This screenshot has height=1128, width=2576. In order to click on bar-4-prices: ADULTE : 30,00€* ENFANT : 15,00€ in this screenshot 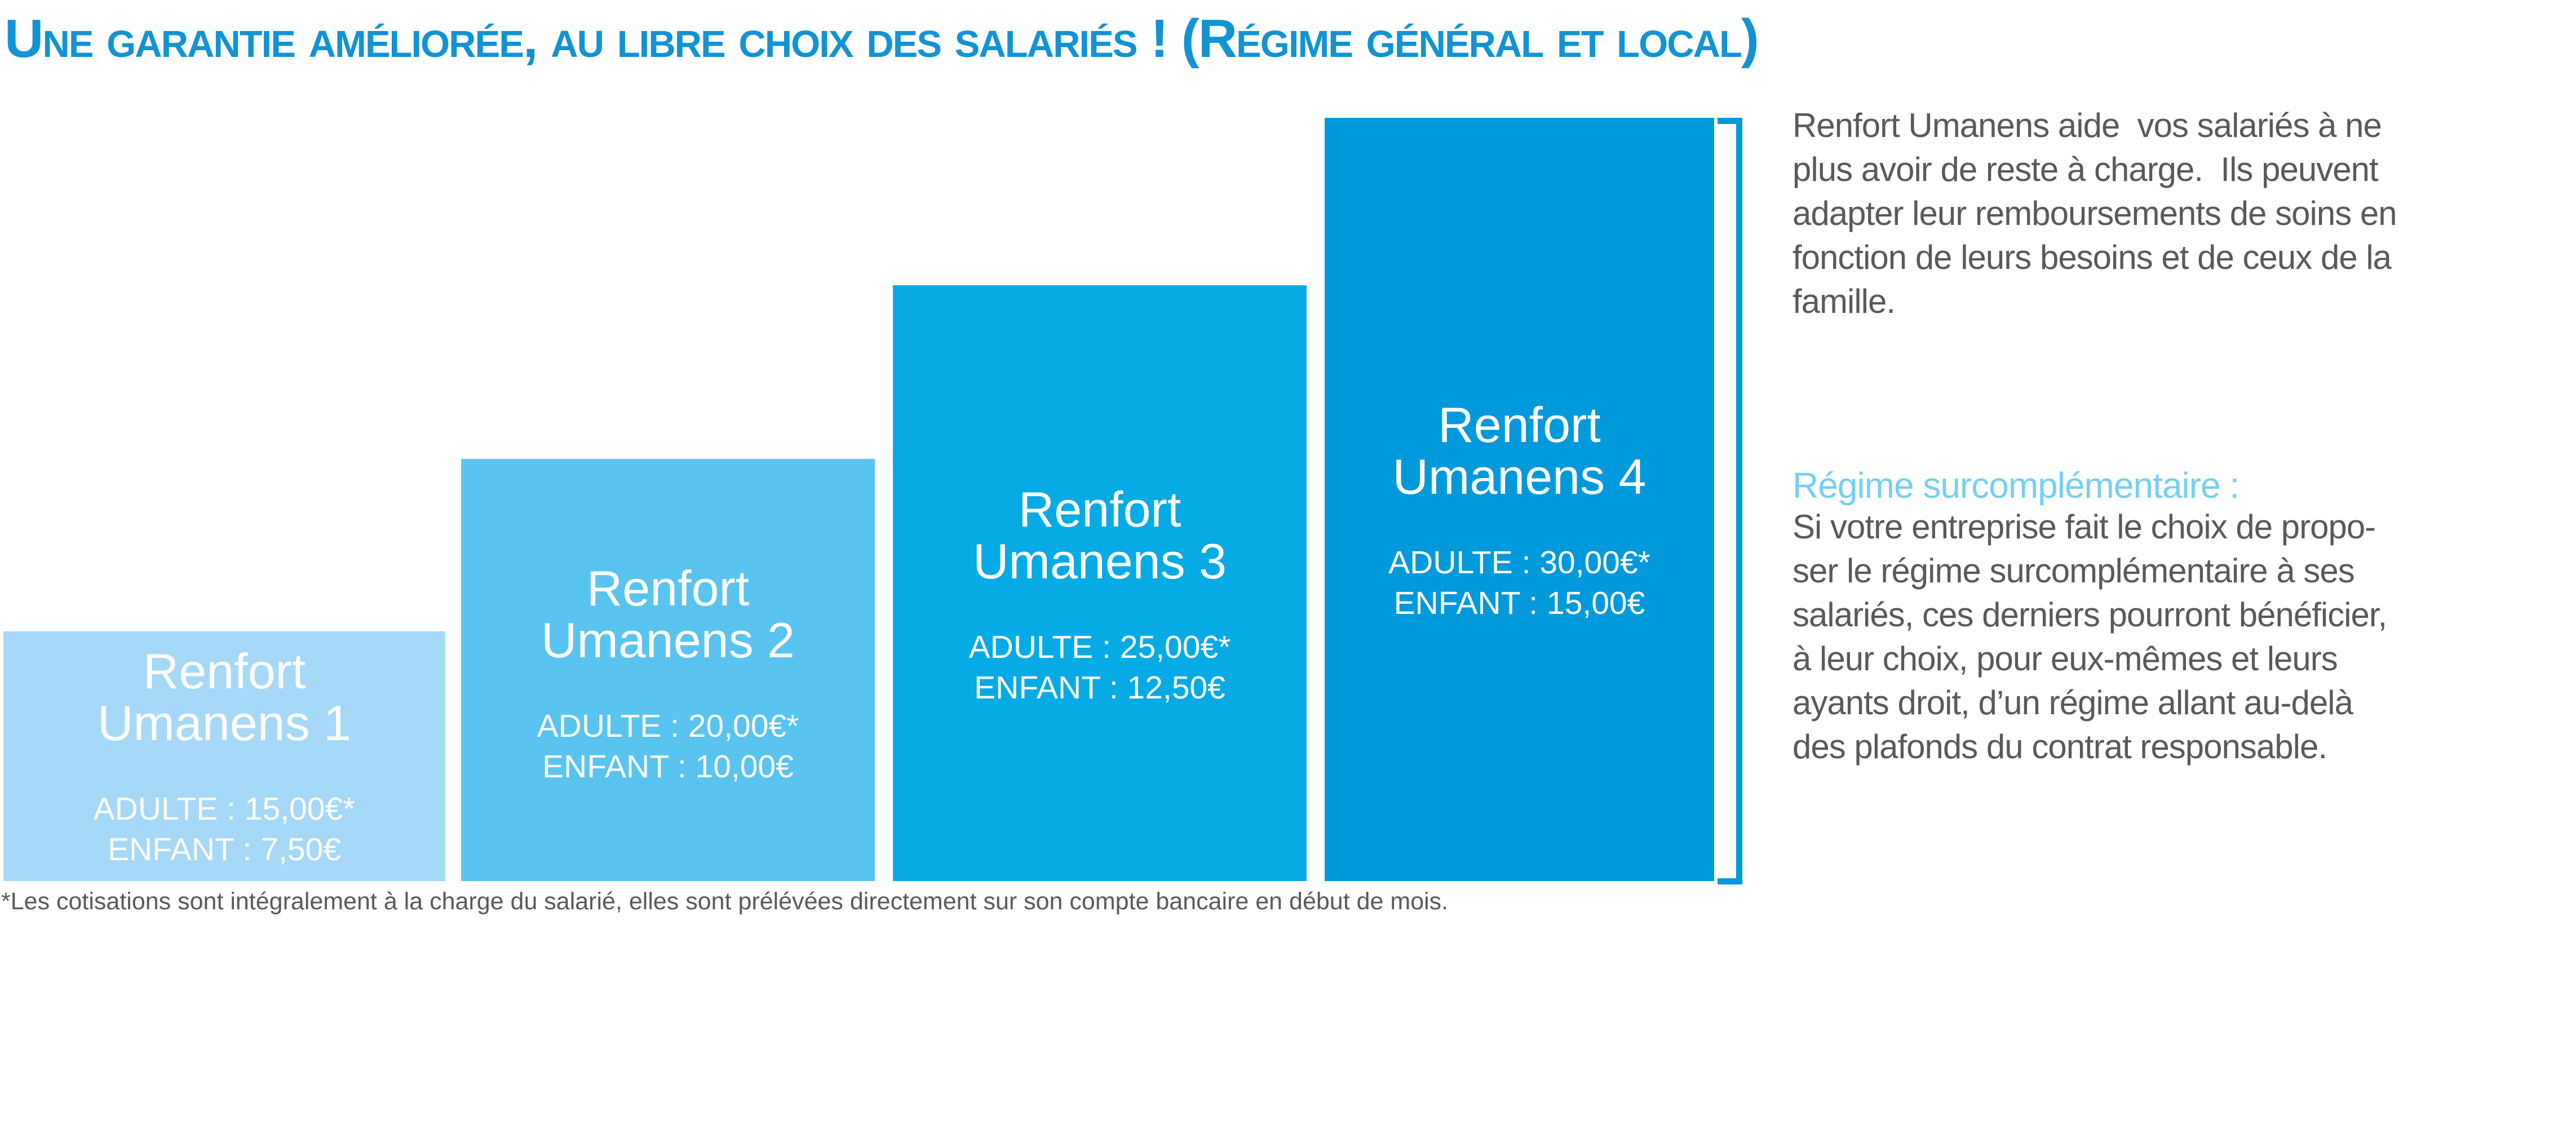, I will do `click(1519, 583)`.